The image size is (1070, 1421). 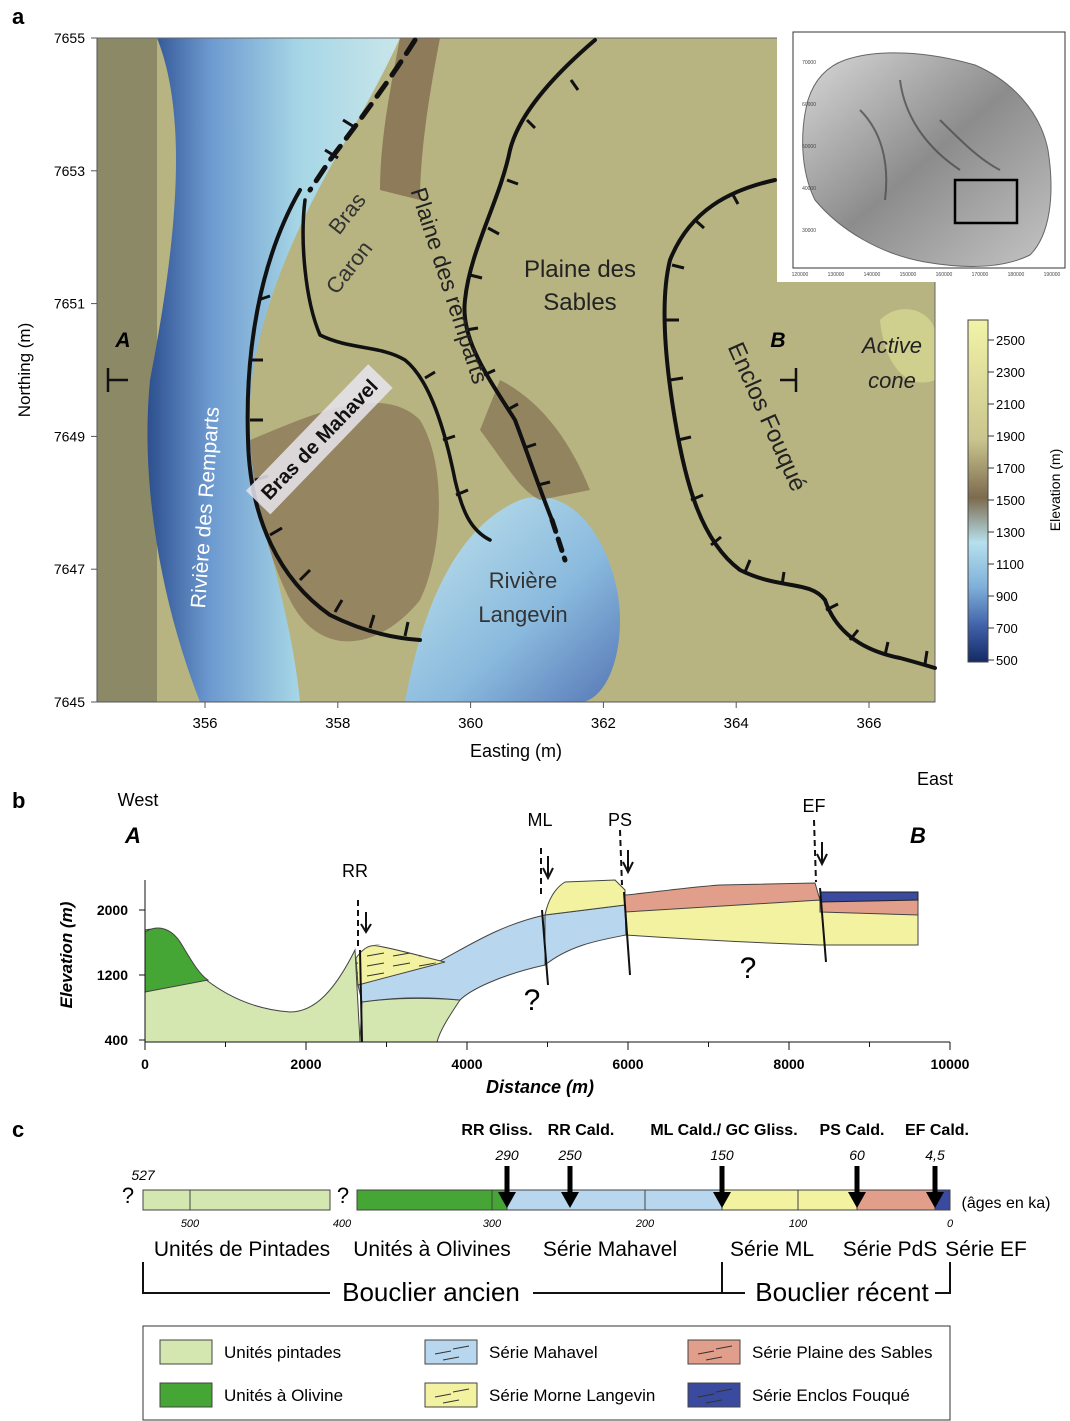 What do you see at coordinates (56, 370) in the screenshot?
I see `map-y-axis: 7655 7653 7651 7649 7647 7645 Northing (m)` at bounding box center [56, 370].